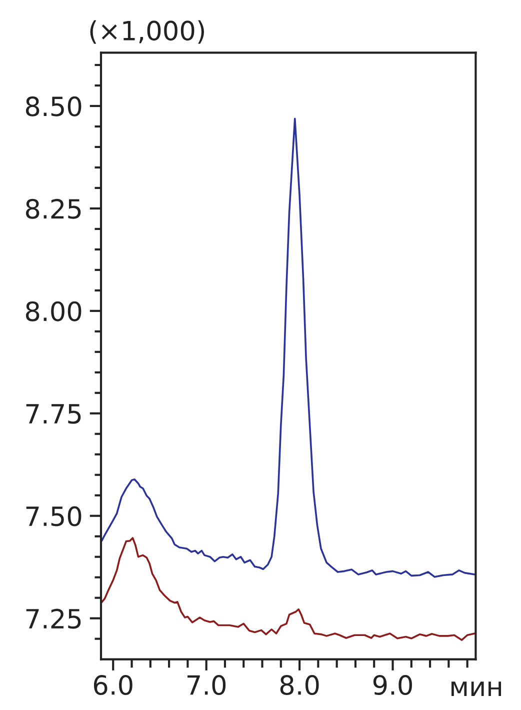 The width and height of the screenshot is (521, 710). Describe the element at coordinates (147, 32) in the screenshot. I see `y-axis-title: (×1,000)` at that location.